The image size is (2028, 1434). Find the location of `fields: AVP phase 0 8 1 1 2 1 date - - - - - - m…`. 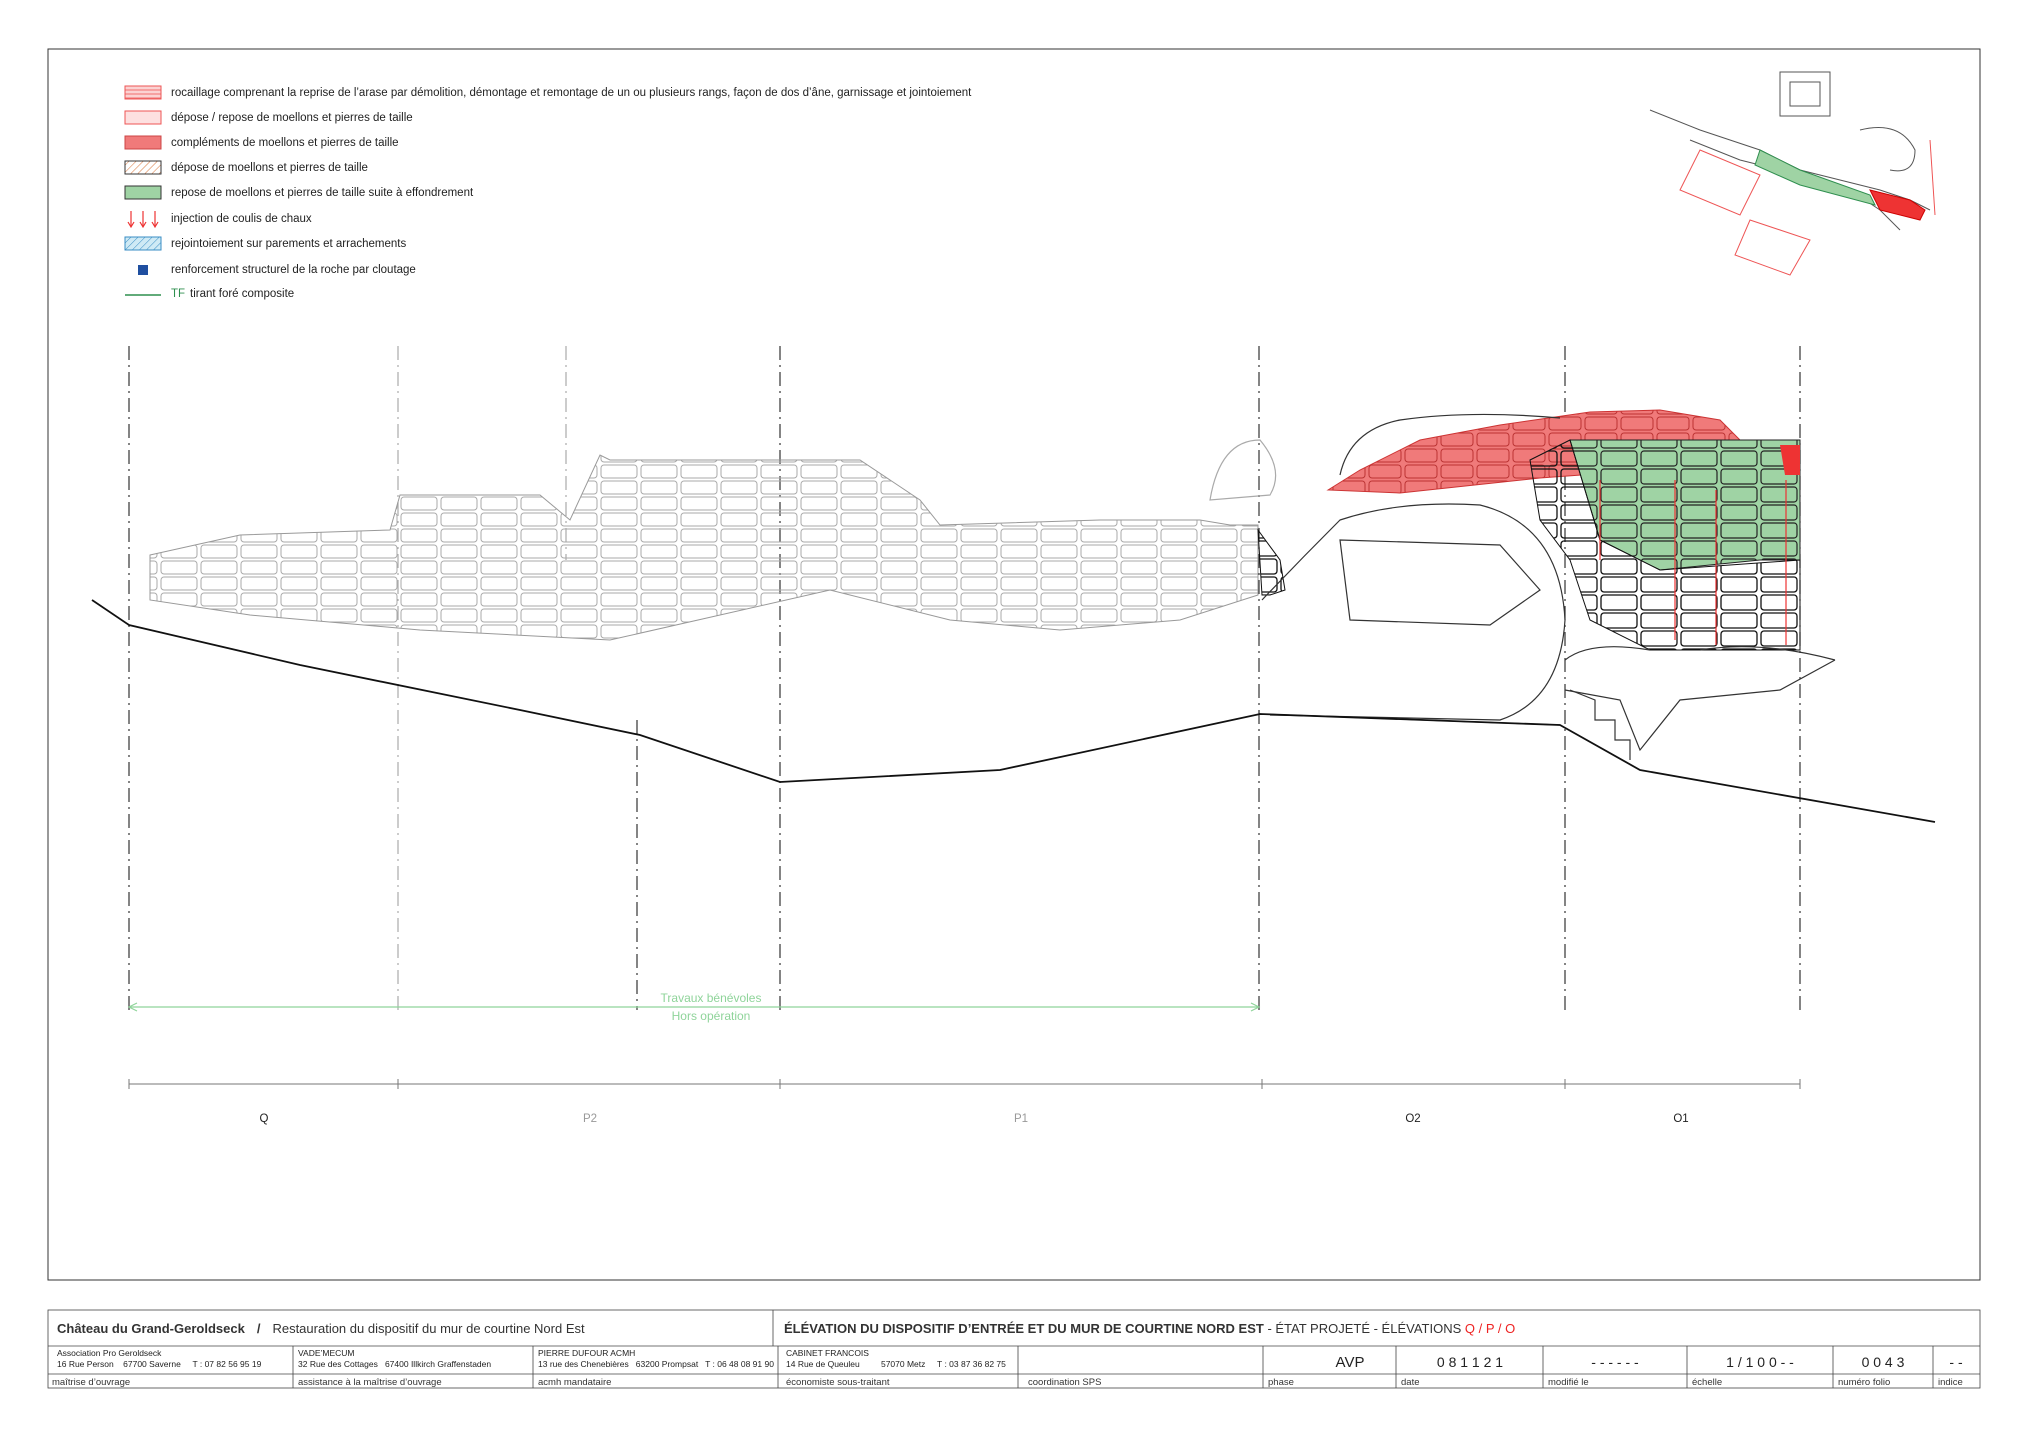

fields: AVP phase 0 8 1 1 2 1 date - - - - - - m… is located at coordinates (1615, 1371).